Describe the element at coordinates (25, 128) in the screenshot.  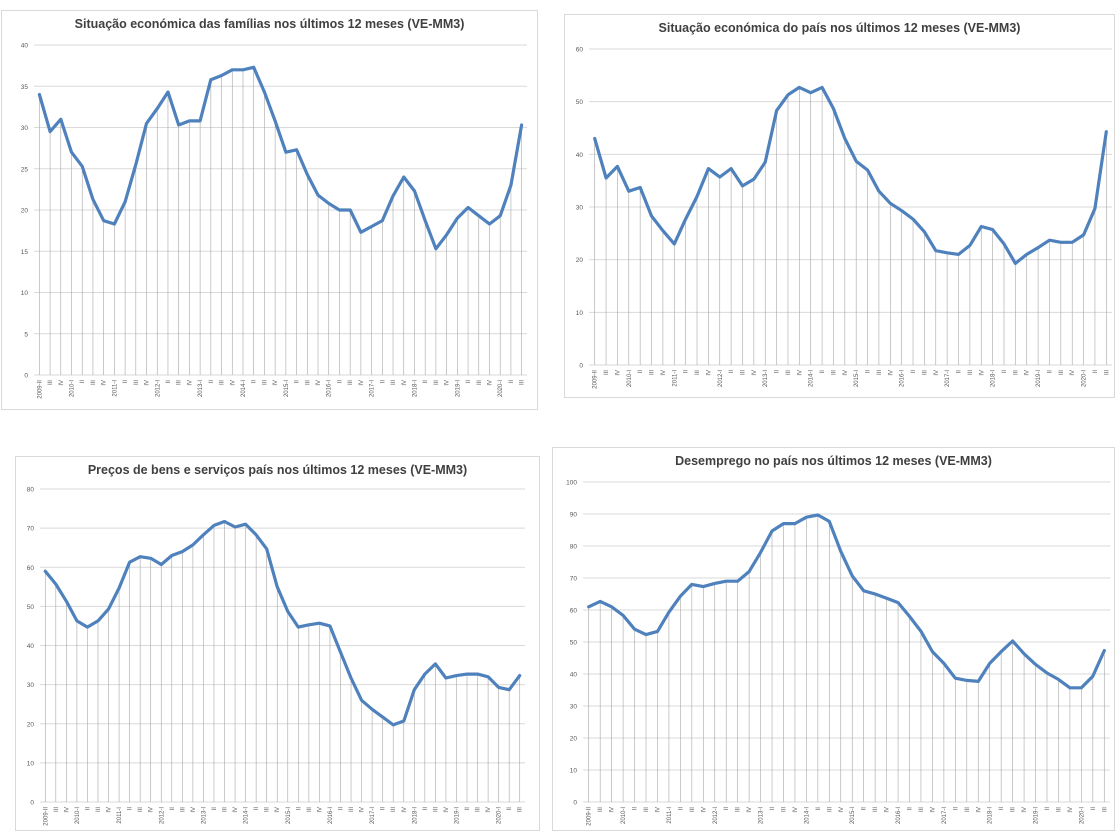
I see `y-tick-label: 30` at that location.